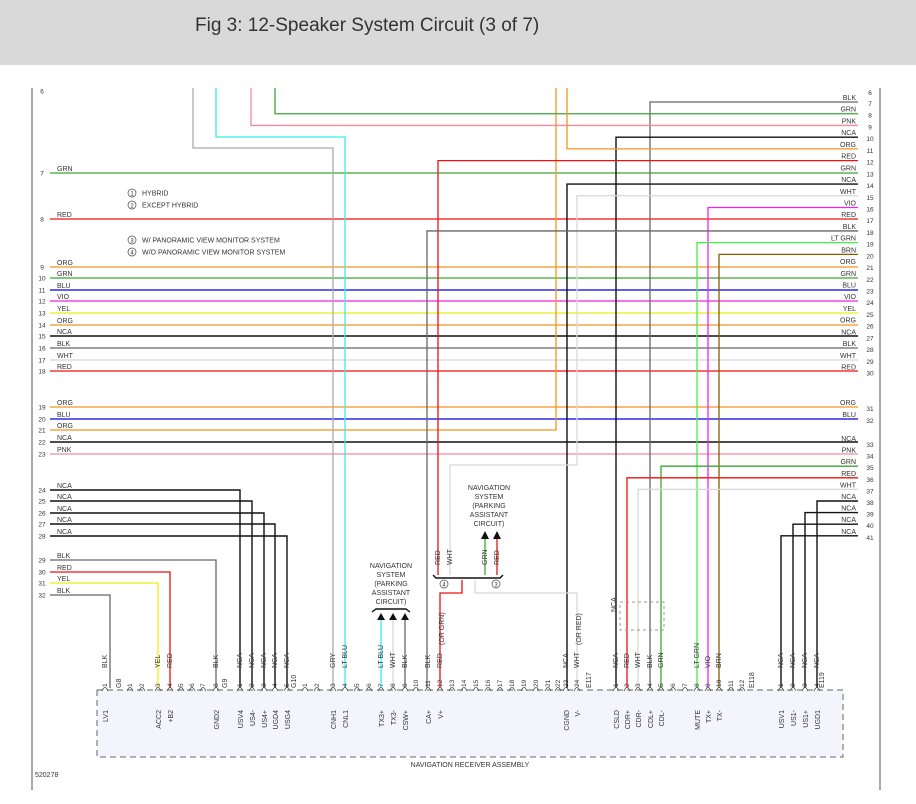  I want to click on pin-signal-label: CDL-, so click(662, 717).